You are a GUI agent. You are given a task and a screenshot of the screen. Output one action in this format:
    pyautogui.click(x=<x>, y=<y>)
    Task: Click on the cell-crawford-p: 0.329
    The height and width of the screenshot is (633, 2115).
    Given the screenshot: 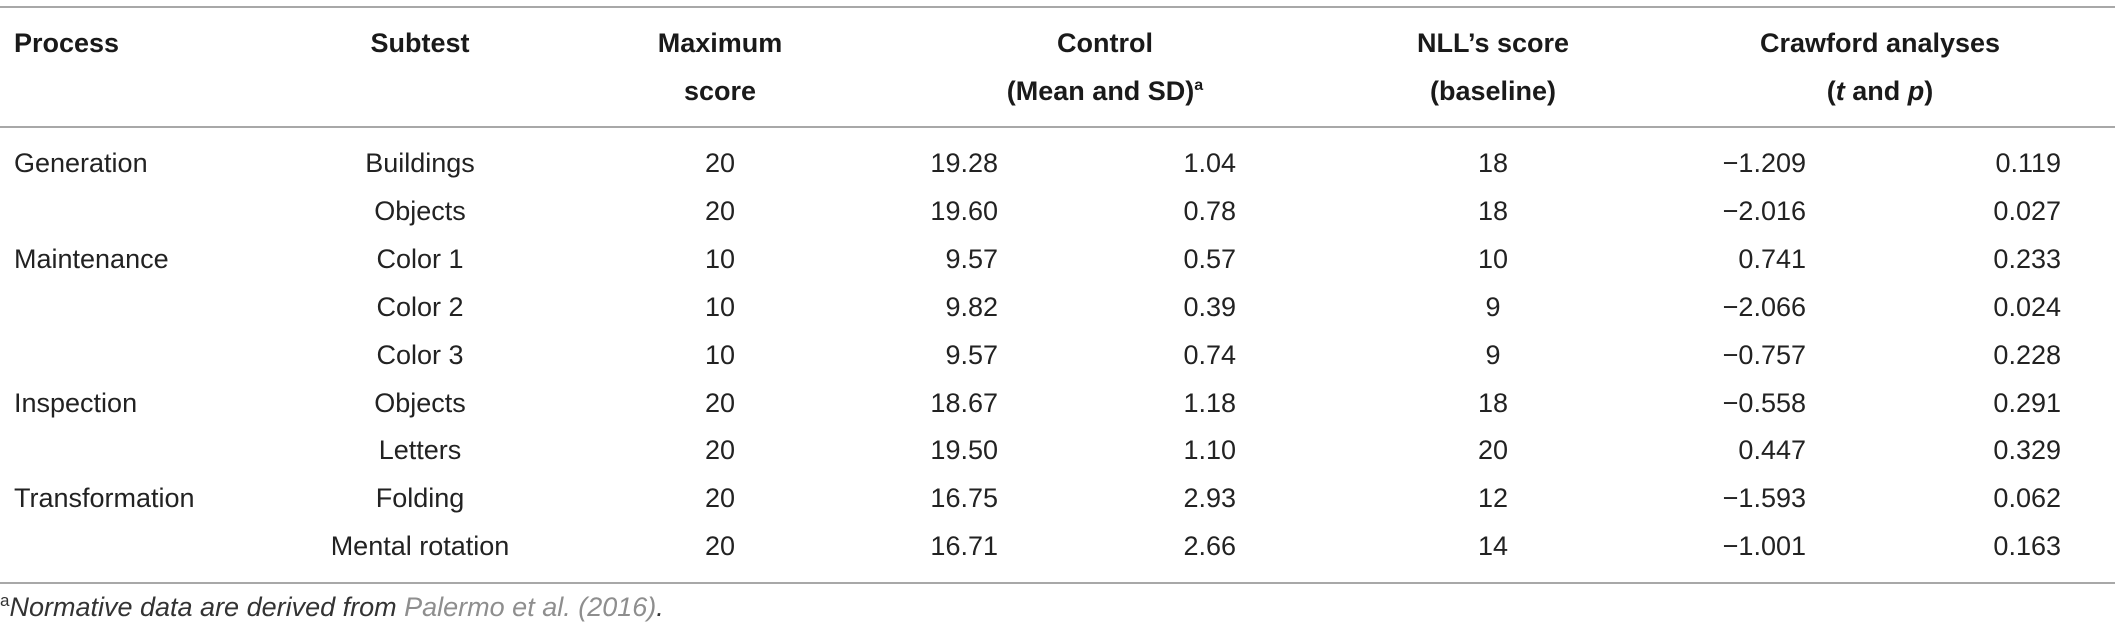 What is the action you would take?
    pyautogui.click(x=2027, y=450)
    